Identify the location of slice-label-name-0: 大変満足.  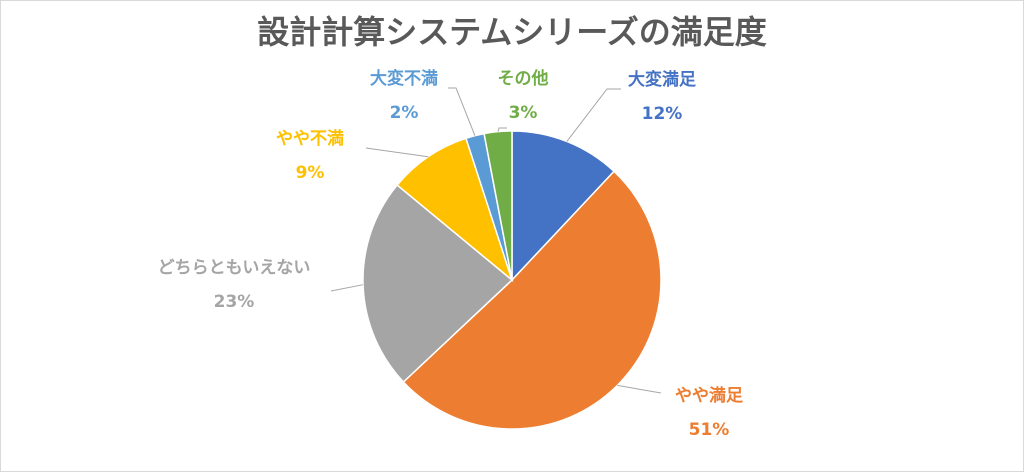
(662, 79).